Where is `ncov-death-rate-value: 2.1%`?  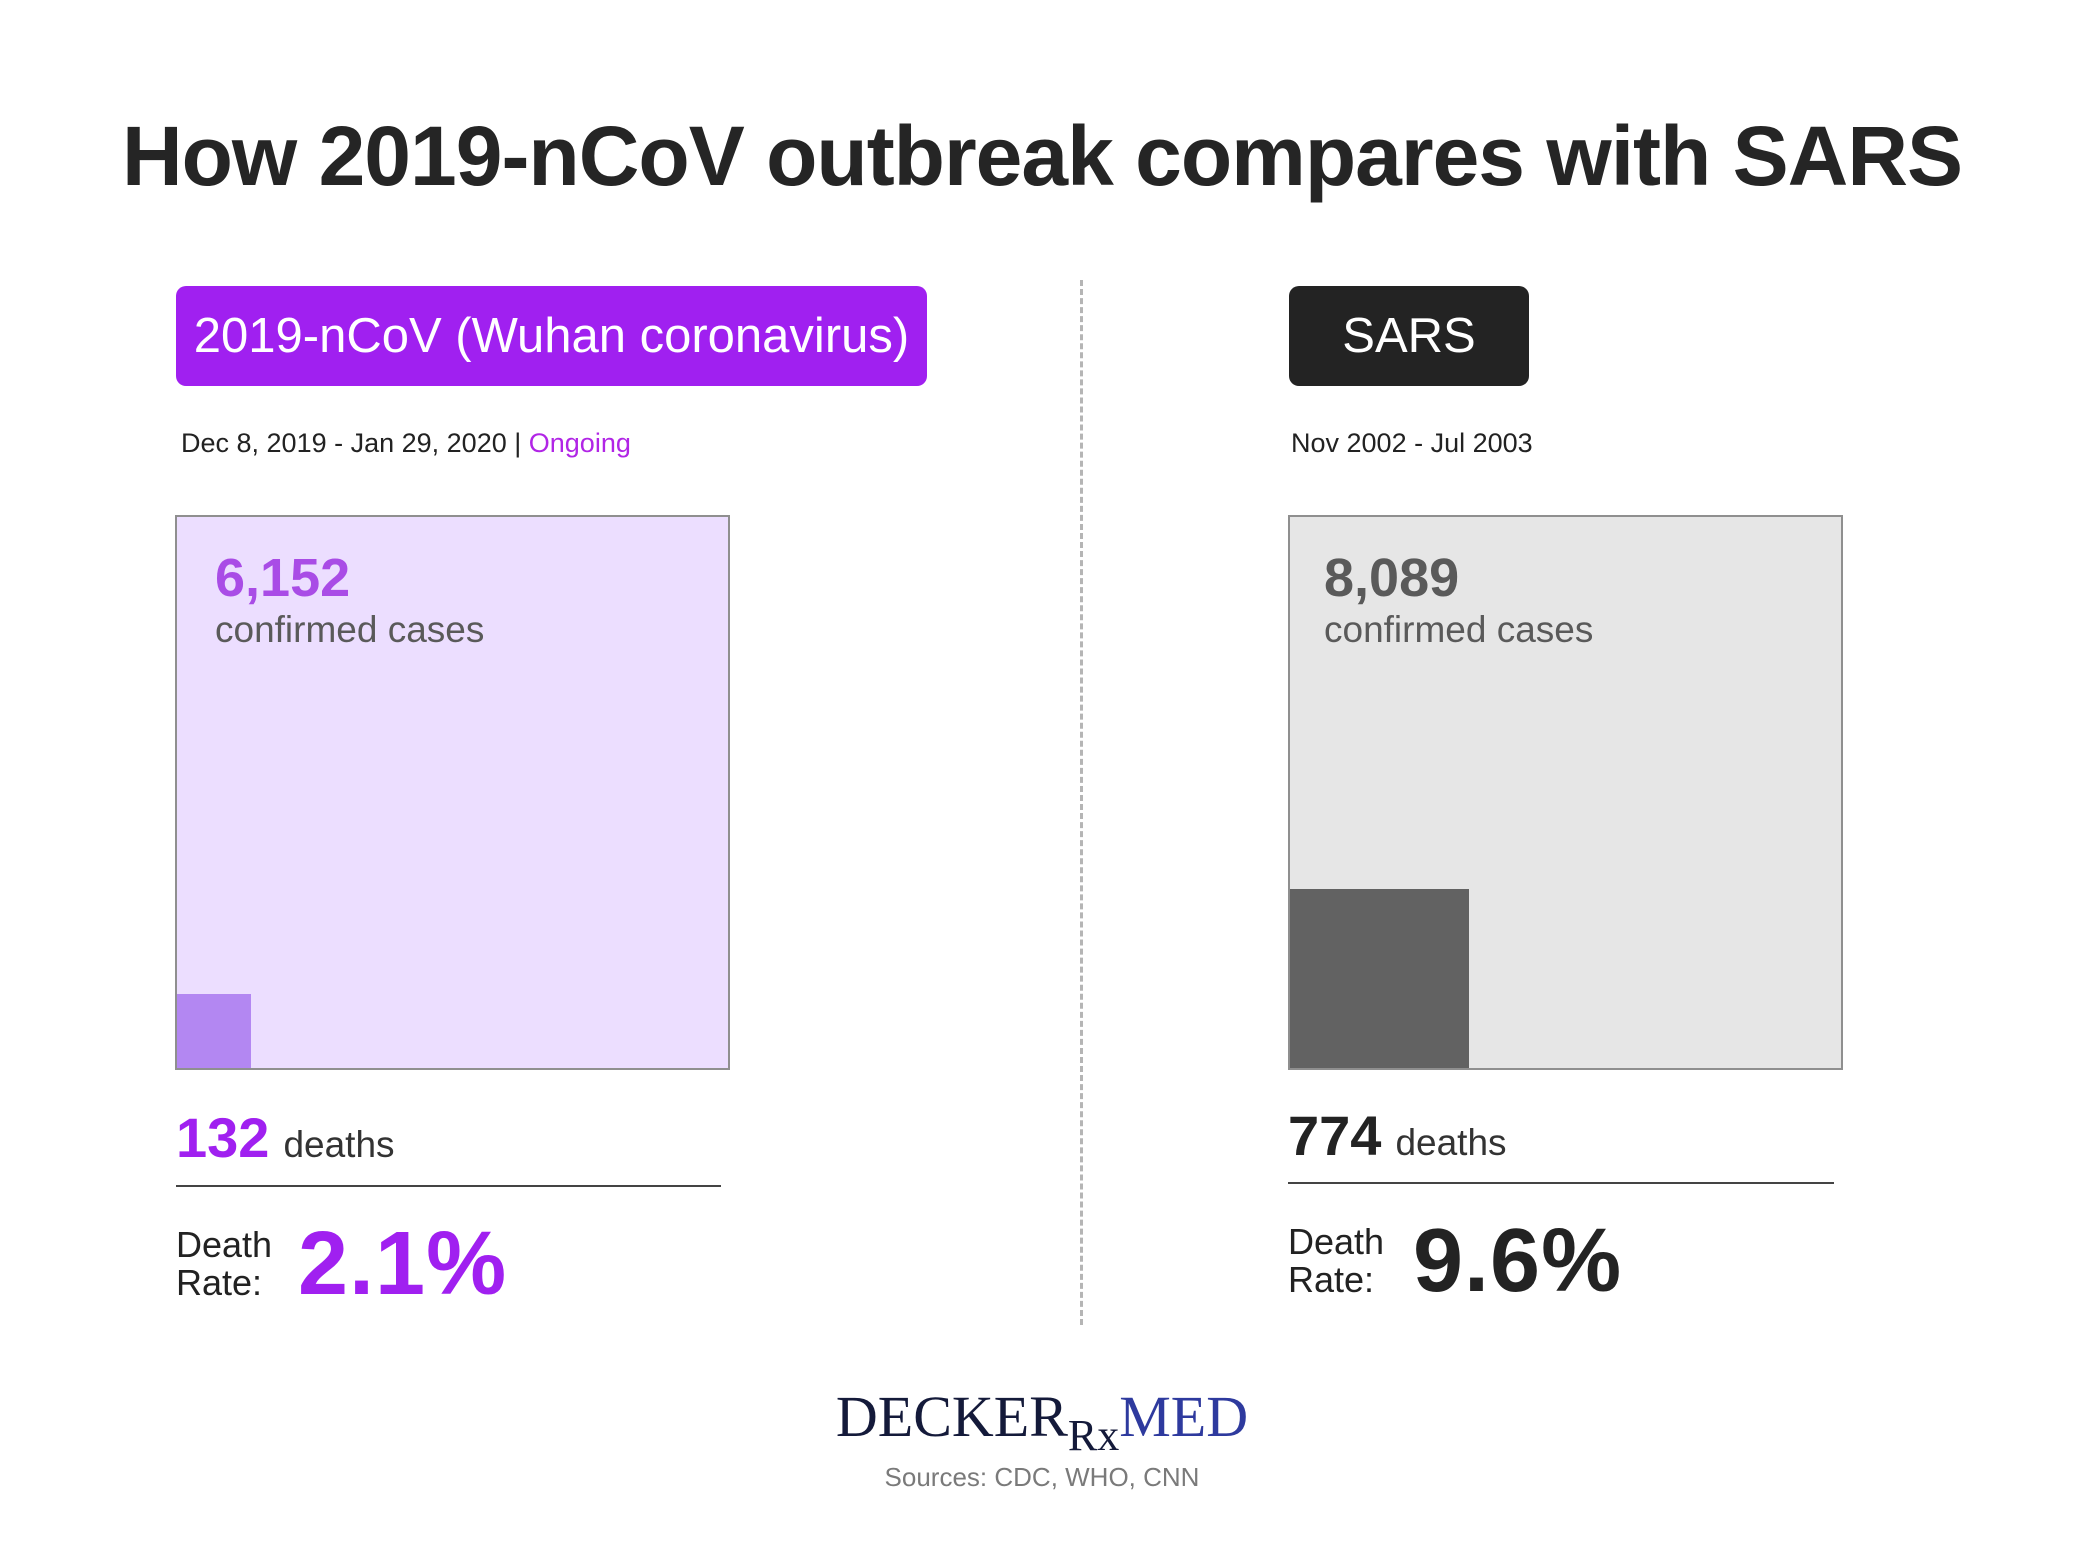 ncov-death-rate-value: 2.1% is located at coordinates (403, 1264).